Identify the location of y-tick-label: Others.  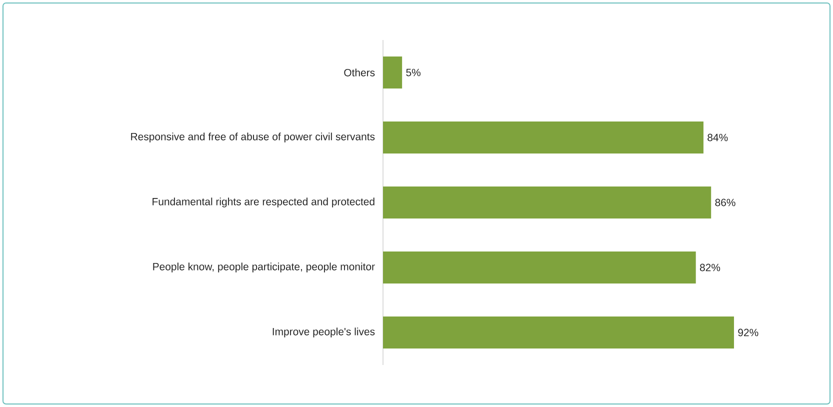
(359, 72).